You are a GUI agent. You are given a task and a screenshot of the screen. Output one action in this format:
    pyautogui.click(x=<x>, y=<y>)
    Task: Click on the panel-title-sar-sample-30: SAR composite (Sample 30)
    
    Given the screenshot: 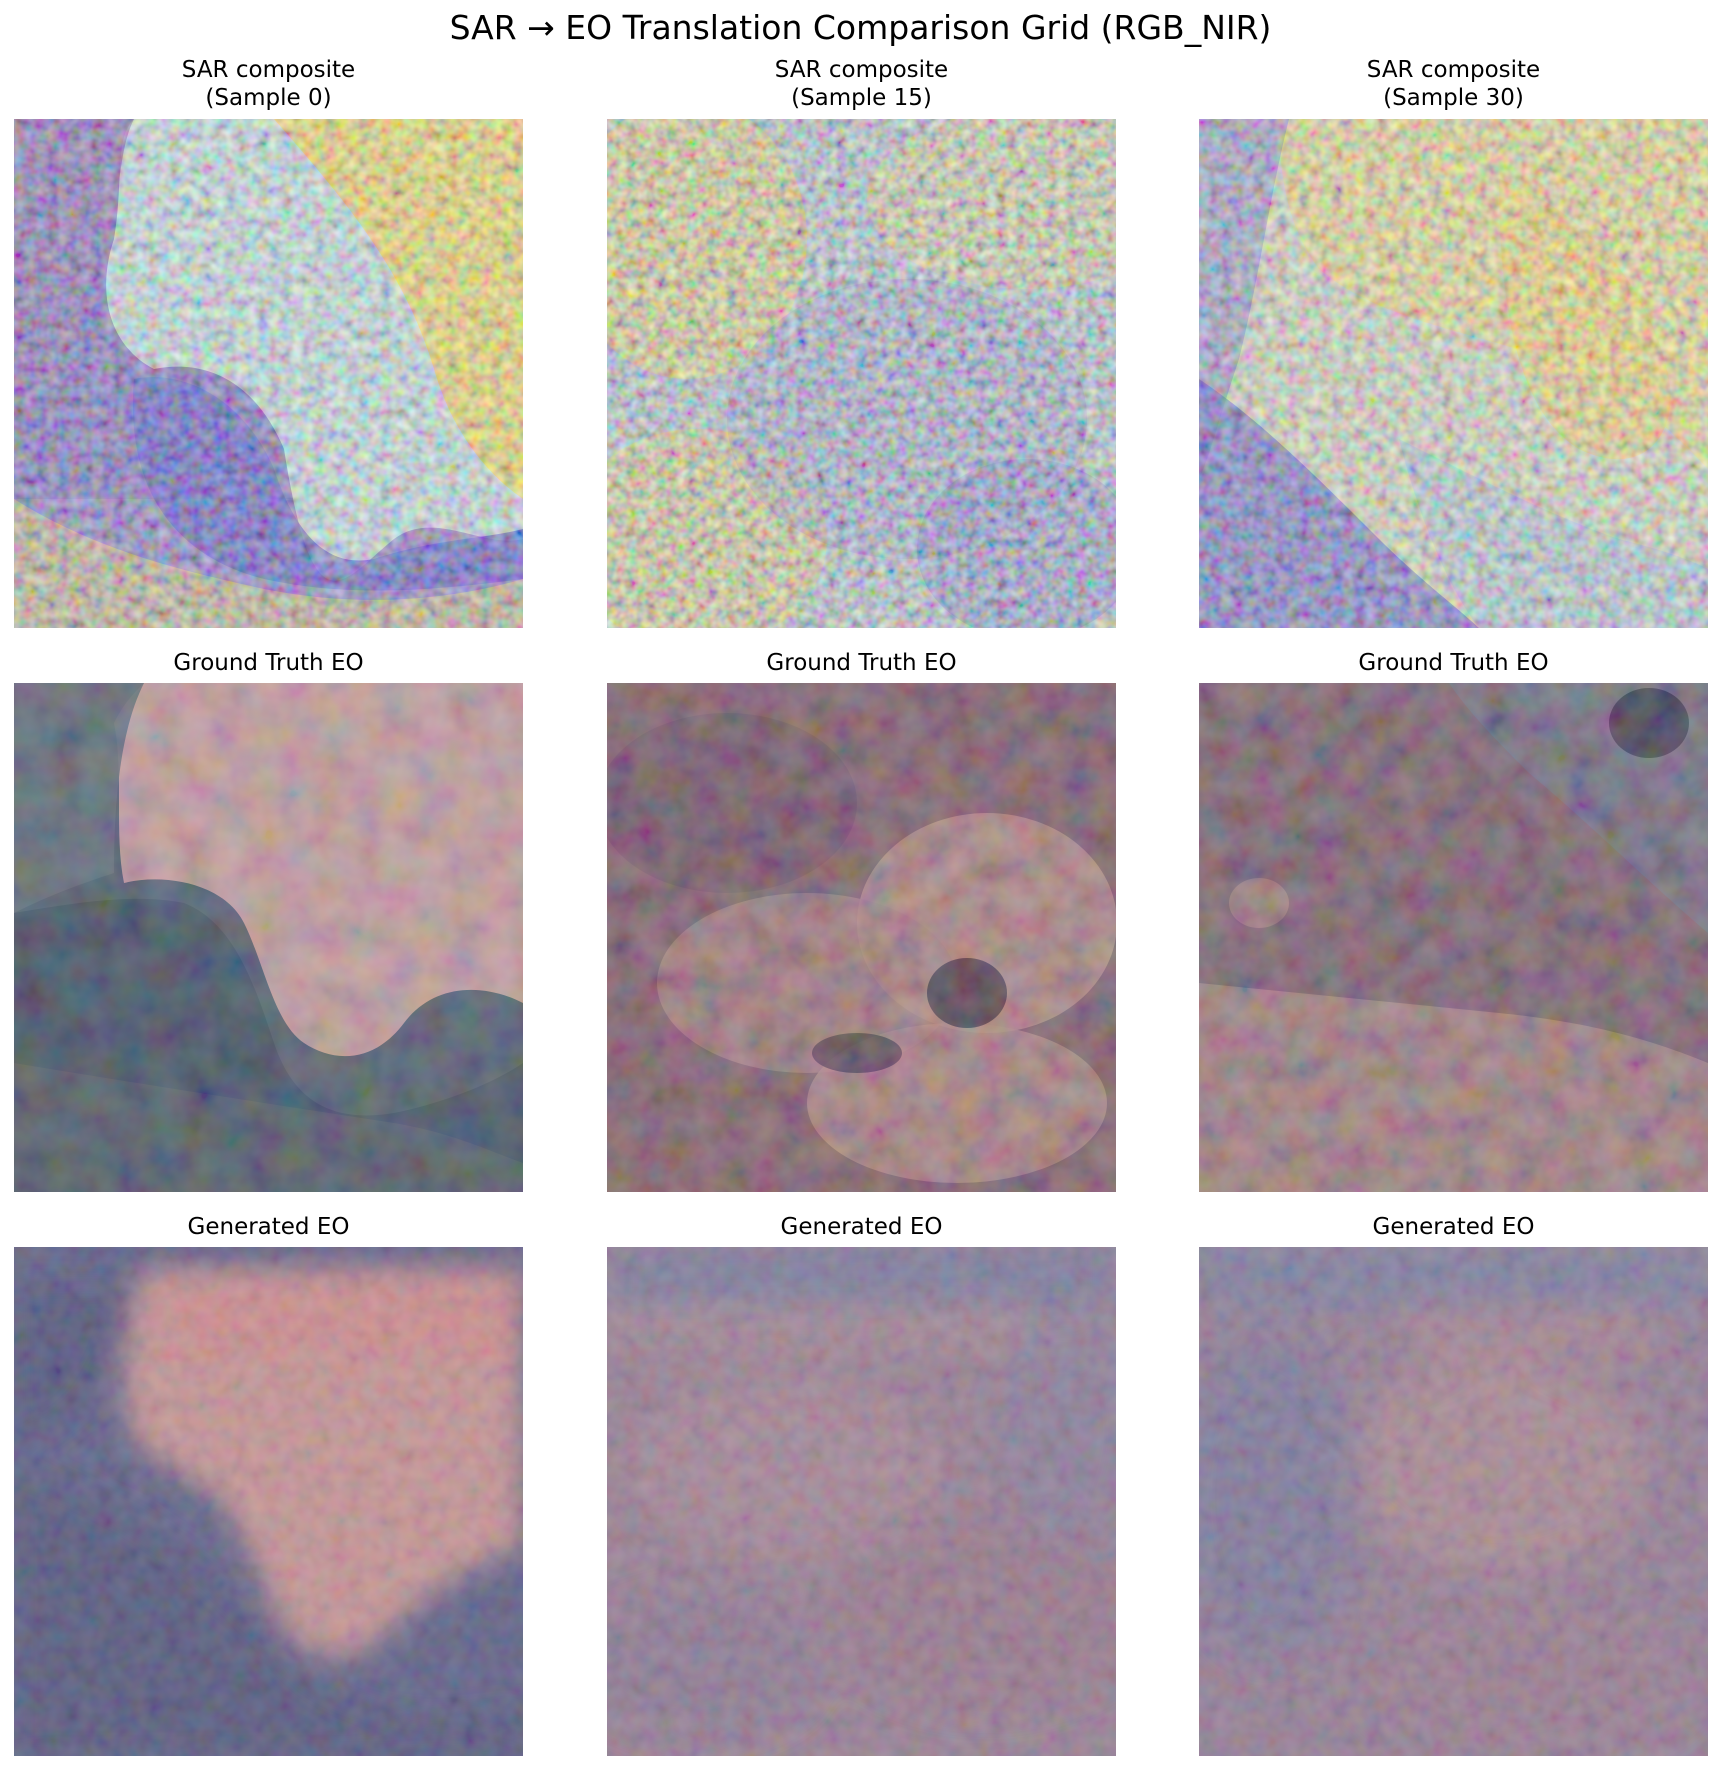 What is the action you would take?
    pyautogui.click(x=1453, y=84)
    